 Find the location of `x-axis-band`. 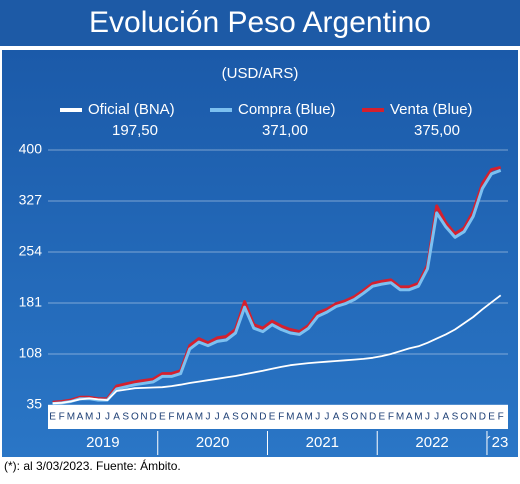

x-axis-band is located at coordinates (278, 417).